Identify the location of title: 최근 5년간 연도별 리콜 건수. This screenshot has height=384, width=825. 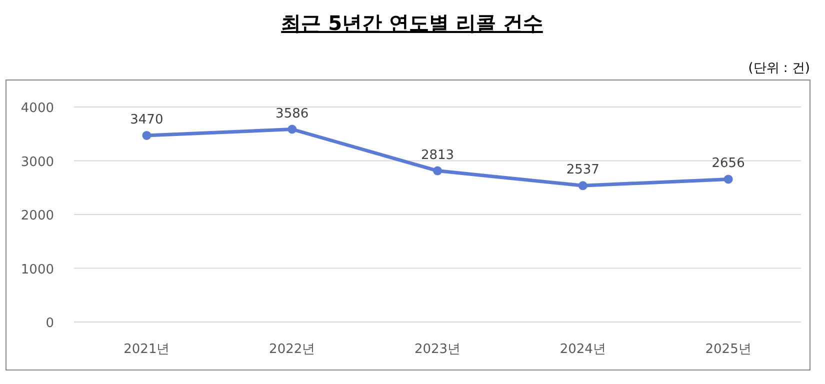
(412, 23).